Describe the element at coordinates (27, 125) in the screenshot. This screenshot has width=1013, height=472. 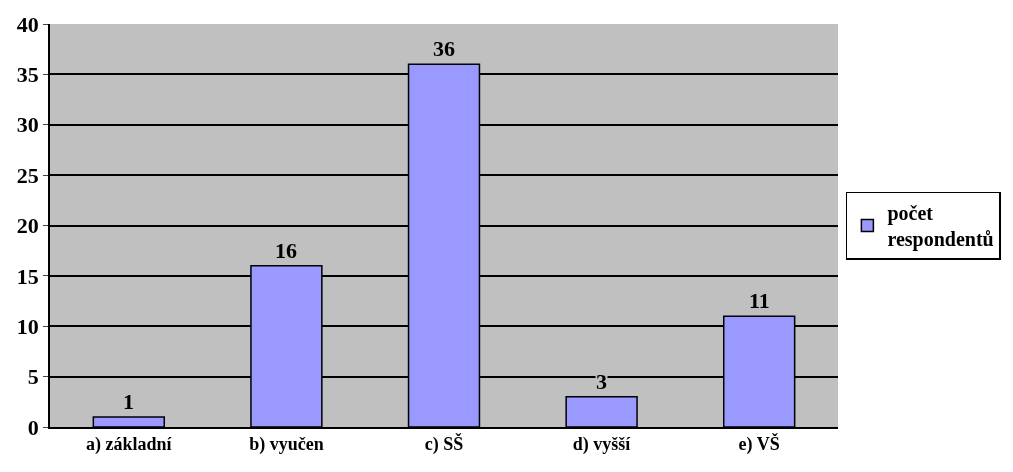
I see `y-tick-label: 30` at that location.